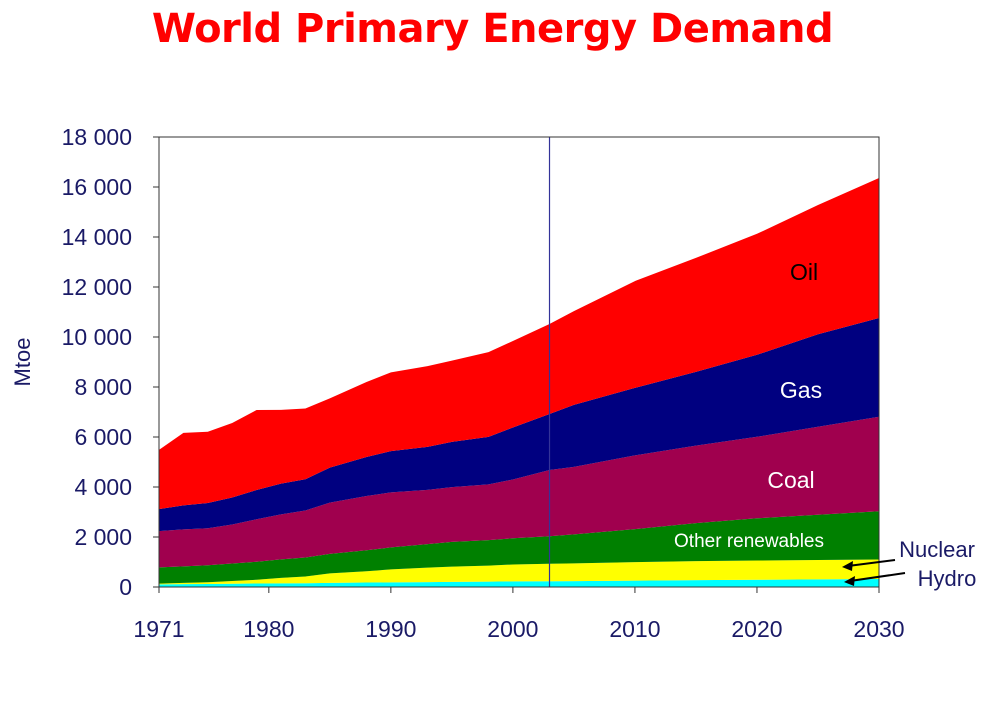  I want to click on x-tick-label: 2000, so click(512, 629).